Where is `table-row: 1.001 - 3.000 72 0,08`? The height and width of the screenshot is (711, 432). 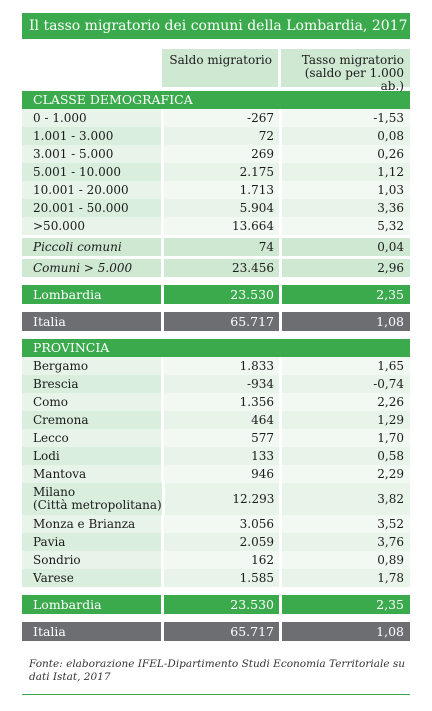
table-row: 1.001 - 3.000 72 0,08 is located at coordinates (216, 136).